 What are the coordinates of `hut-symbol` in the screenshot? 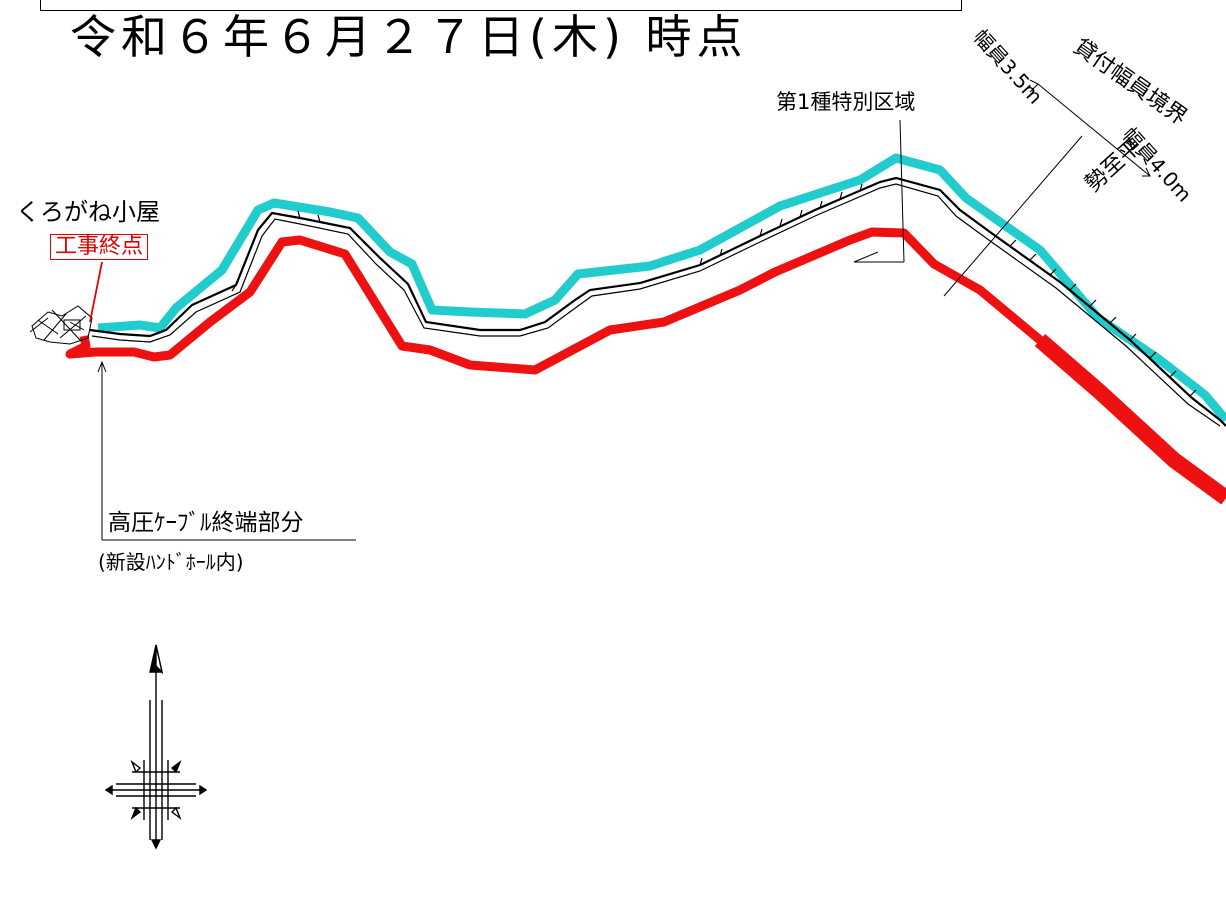 It's located at (61, 325).